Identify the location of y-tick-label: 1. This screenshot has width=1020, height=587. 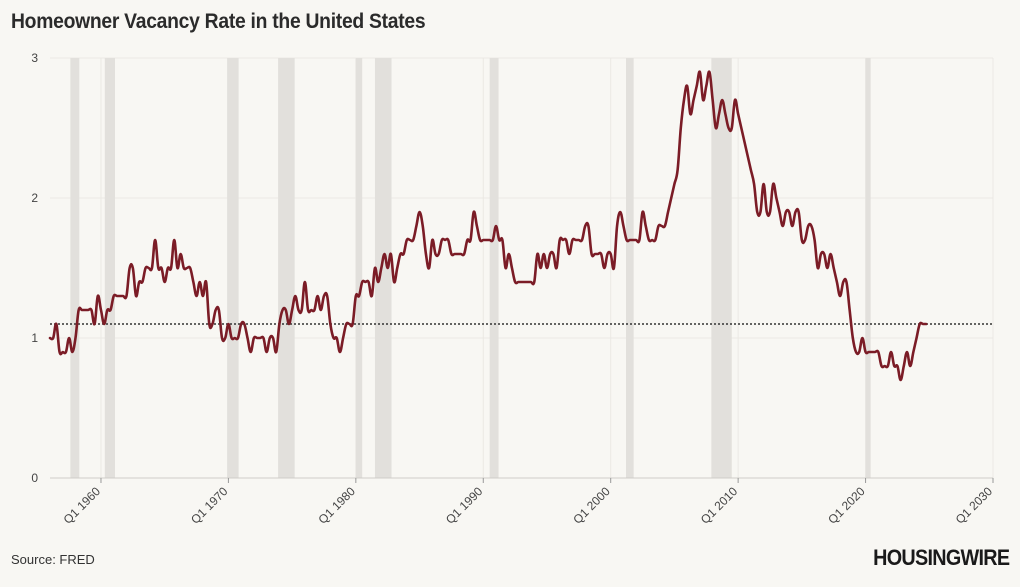
(34, 338).